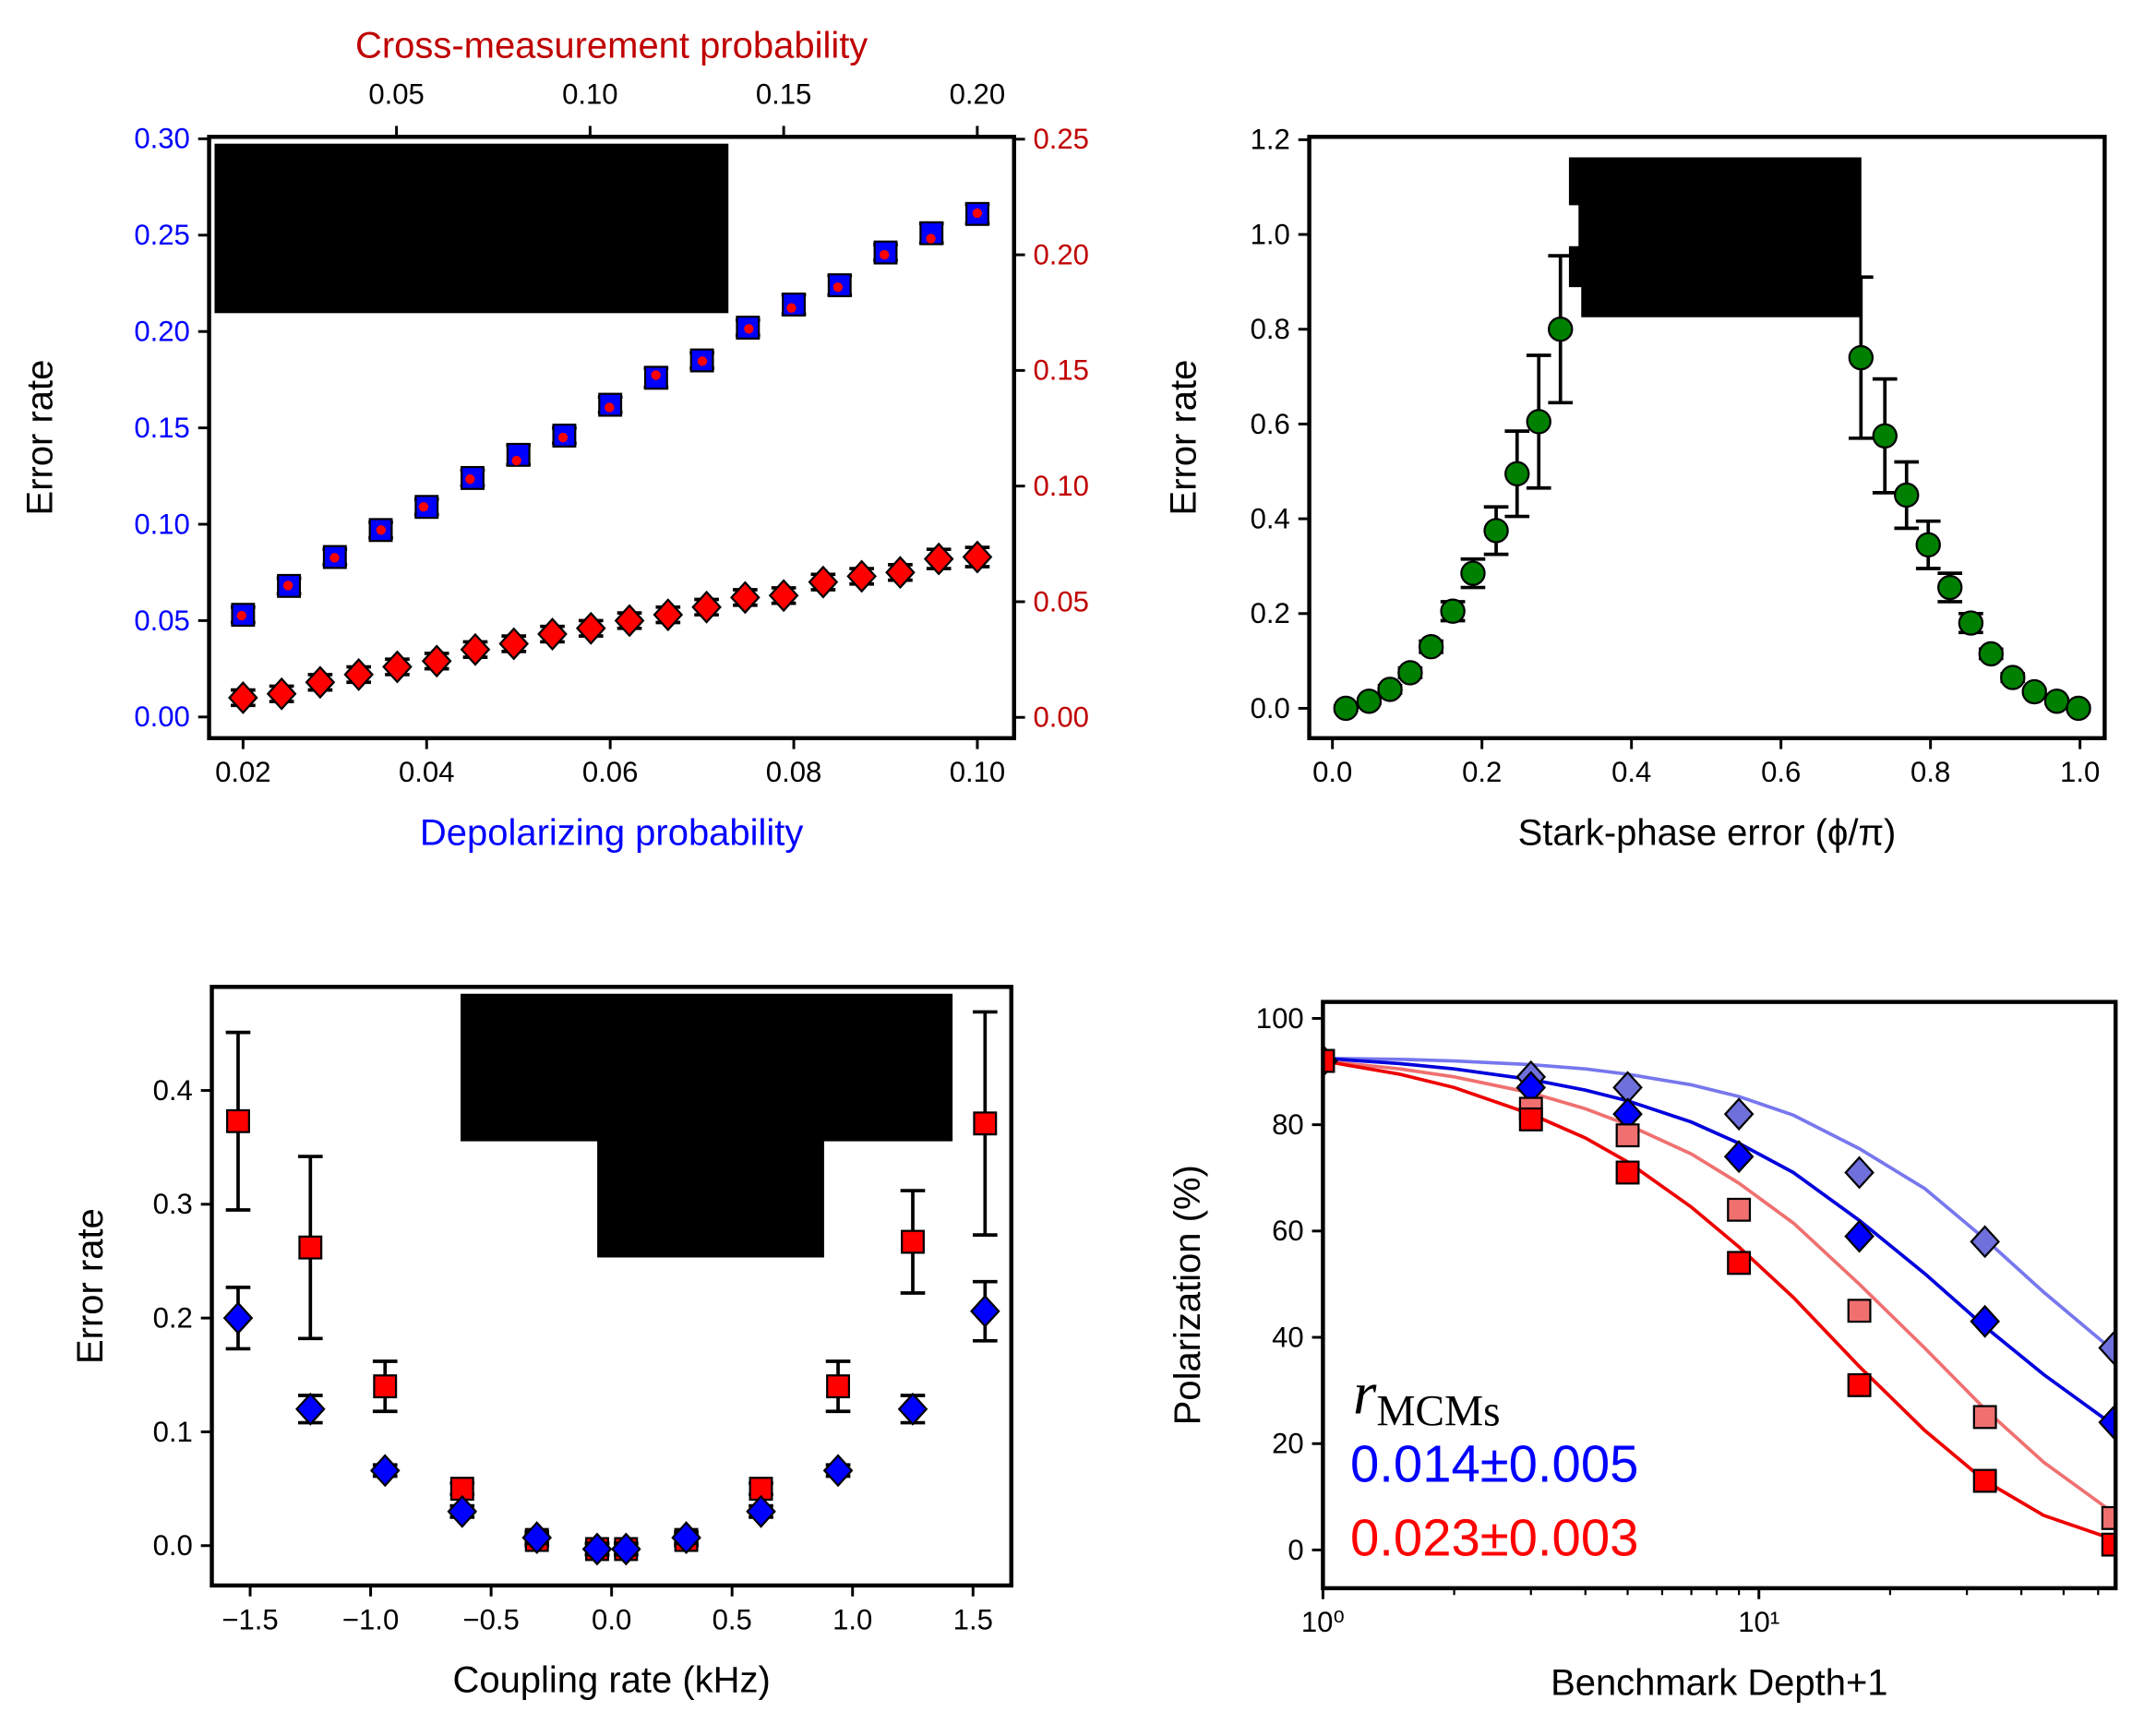 Image resolution: width=2132 pixels, height=1736 pixels. What do you see at coordinates (1718, 1204) in the screenshot?
I see `fit-line` at bounding box center [1718, 1204].